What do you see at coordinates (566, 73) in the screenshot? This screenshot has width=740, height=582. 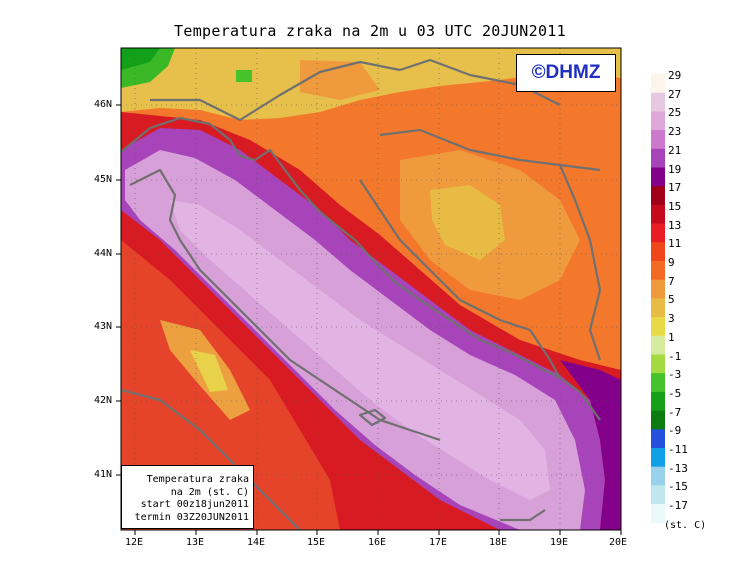 I see `dhmz-logo: ©DHMZ` at bounding box center [566, 73].